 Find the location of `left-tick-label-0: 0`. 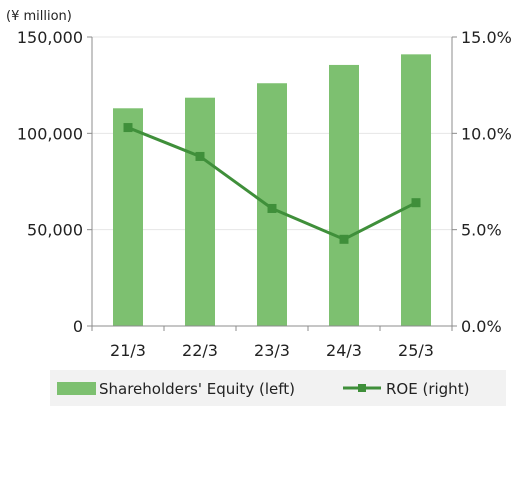

left-tick-label-0: 0 is located at coordinates (78, 326).